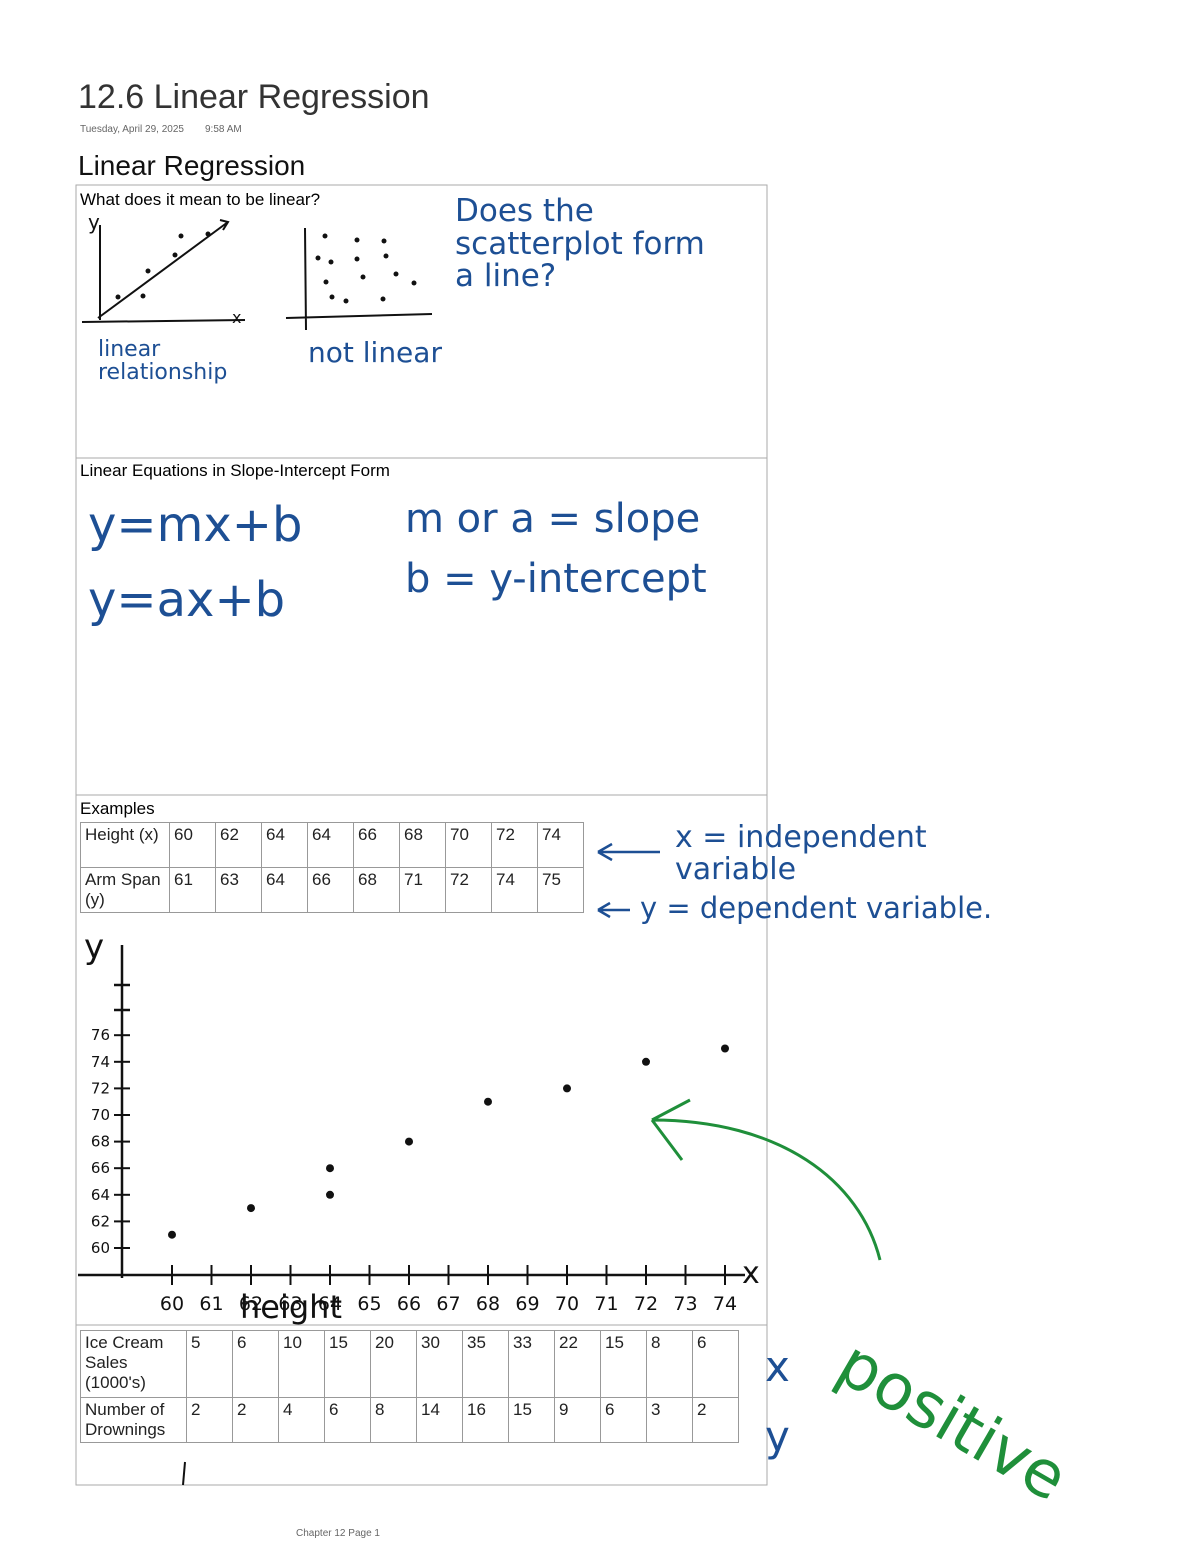  I want to click on x-tick-label: 60, so click(172, 1304).